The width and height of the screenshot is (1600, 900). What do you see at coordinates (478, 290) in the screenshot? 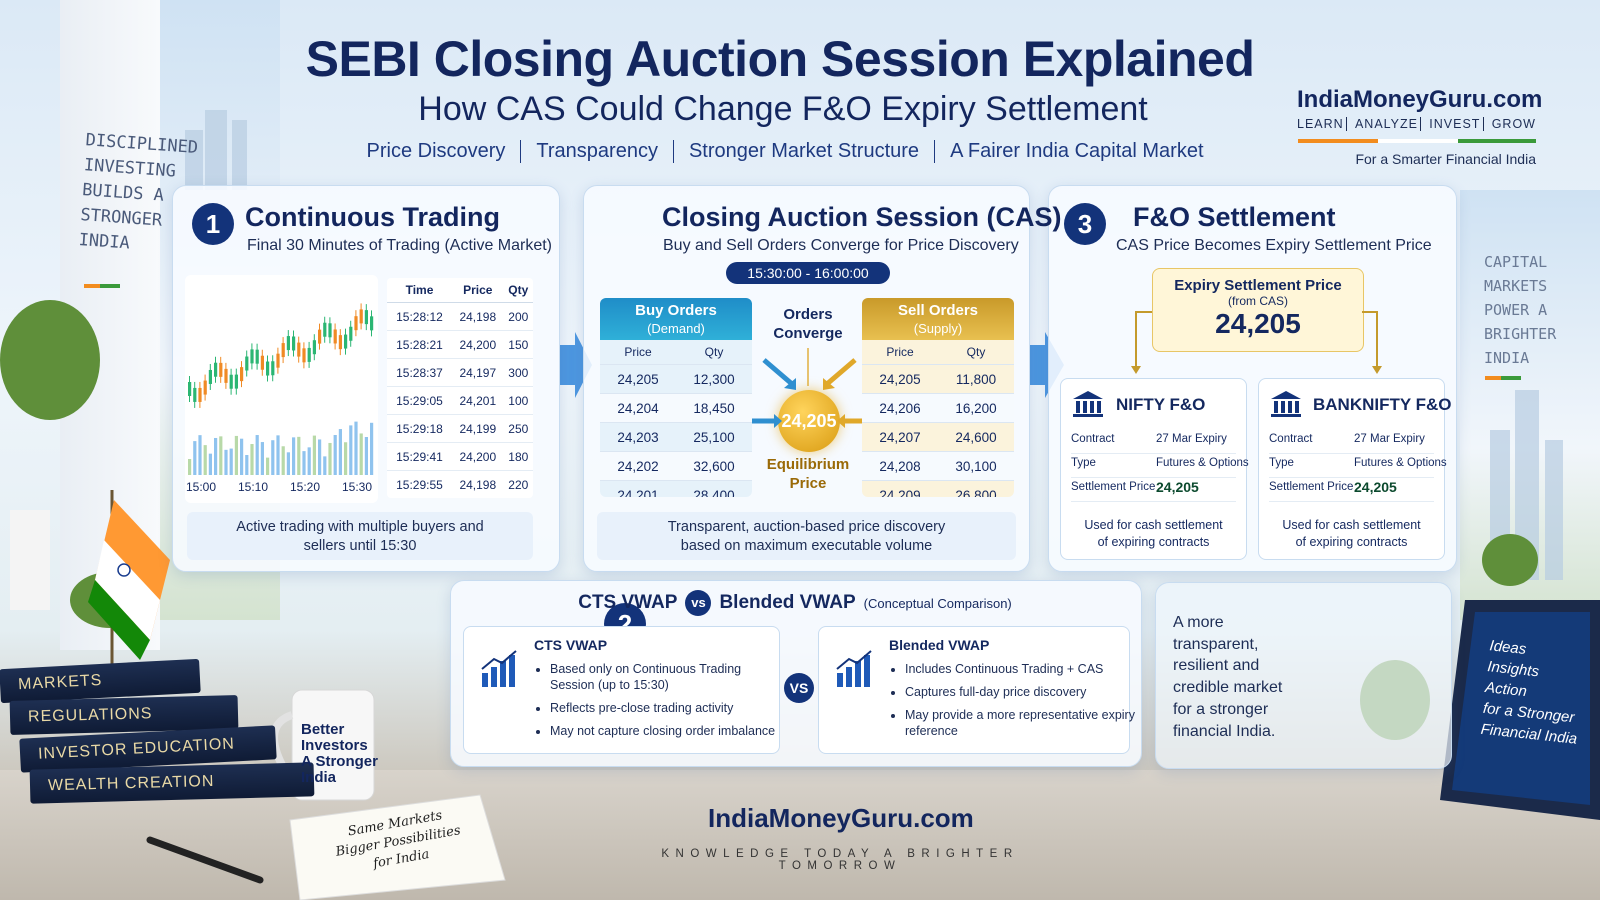
I see `column-header: Price` at bounding box center [478, 290].